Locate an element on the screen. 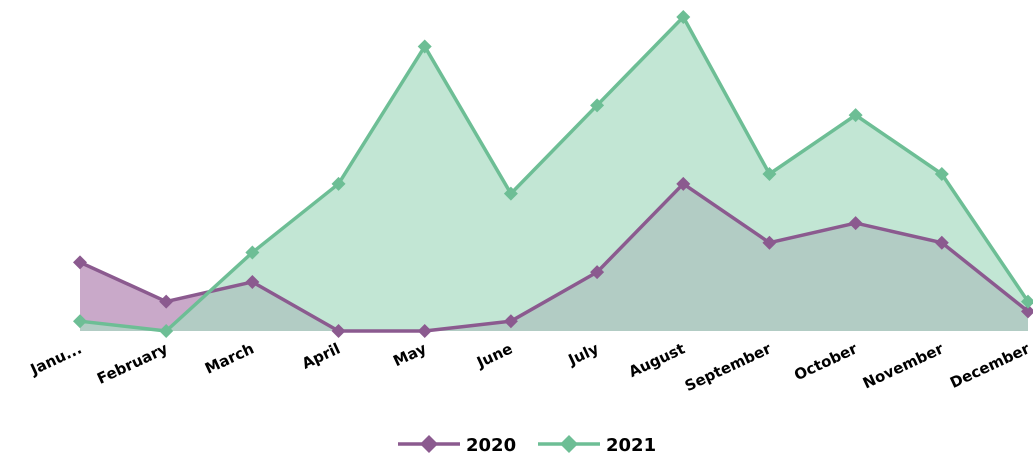 The image size is (1033, 471). marker-2020-March is located at coordinates (252, 281).